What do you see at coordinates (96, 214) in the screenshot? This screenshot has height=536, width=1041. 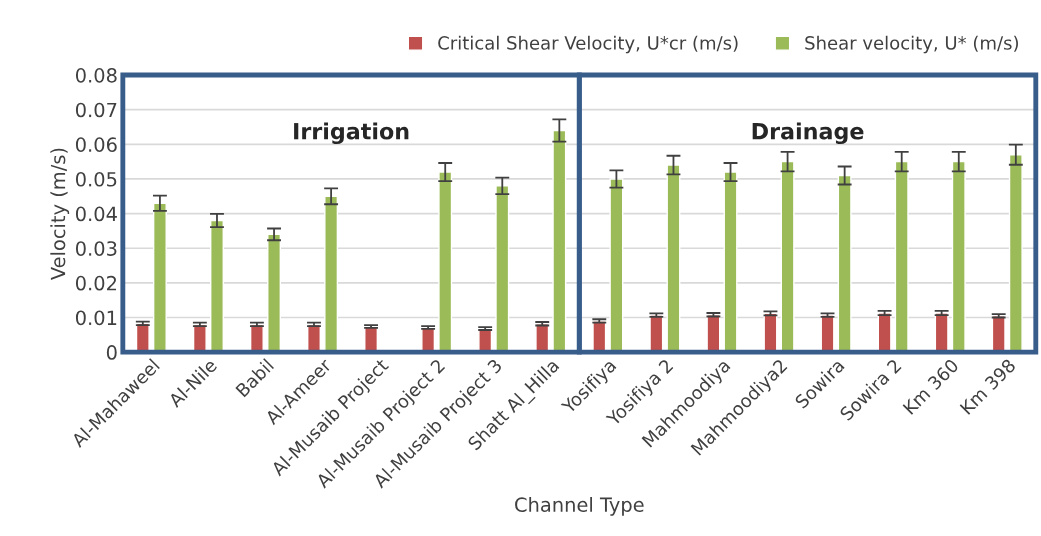 I see `y-tick-label: 0.04` at bounding box center [96, 214].